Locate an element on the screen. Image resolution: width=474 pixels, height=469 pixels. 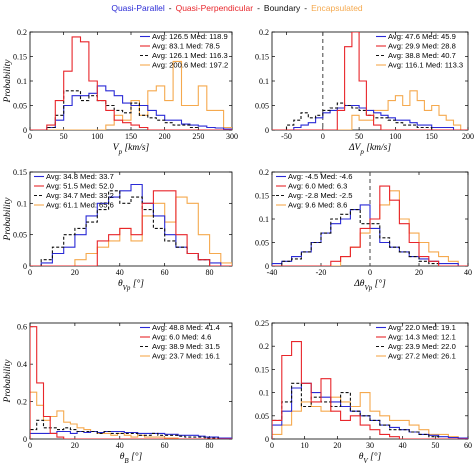
x-tick-label: -40 is located at coordinates (272, 272).